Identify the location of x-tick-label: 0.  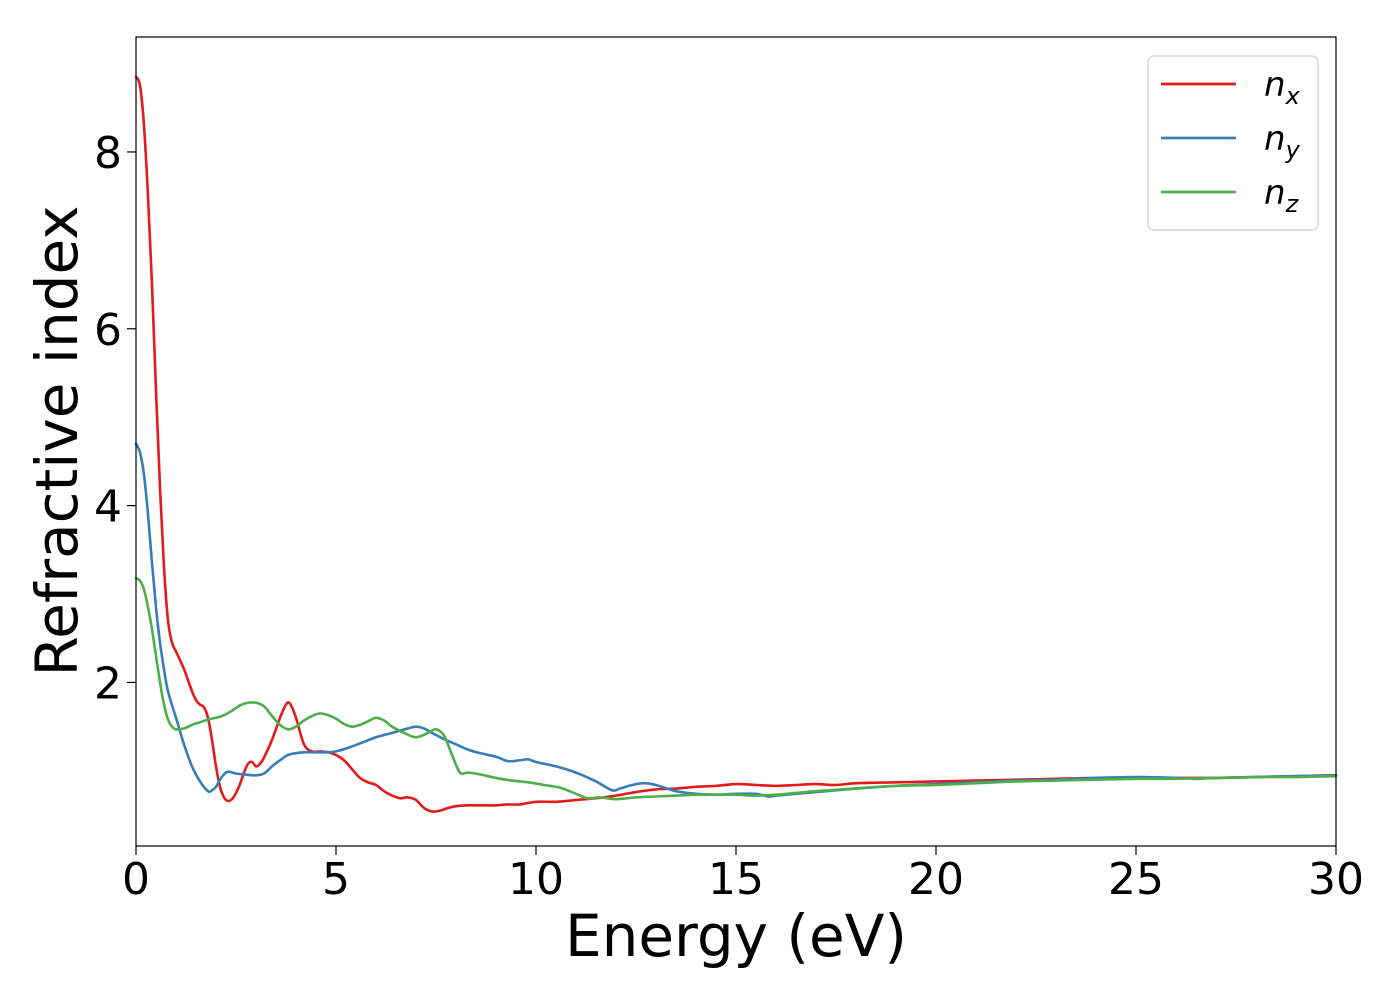
(136, 879).